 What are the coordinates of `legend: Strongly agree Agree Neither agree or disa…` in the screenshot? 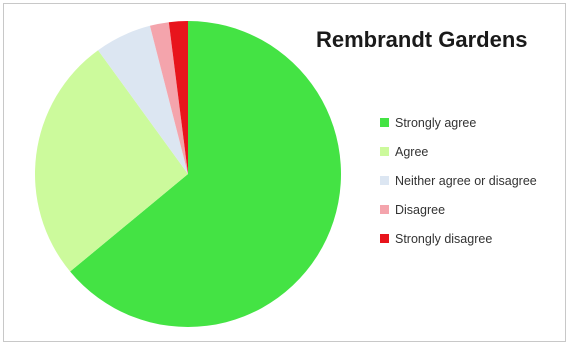 It's located at (458, 180).